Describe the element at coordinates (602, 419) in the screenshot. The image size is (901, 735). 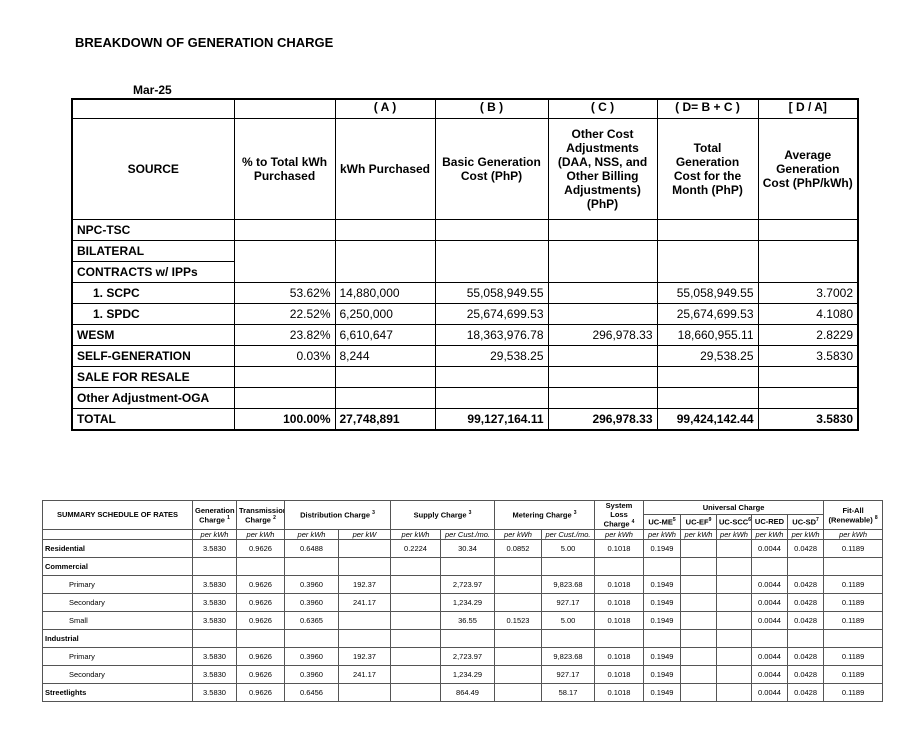
I see `value-cell: 296,978.33` at that location.